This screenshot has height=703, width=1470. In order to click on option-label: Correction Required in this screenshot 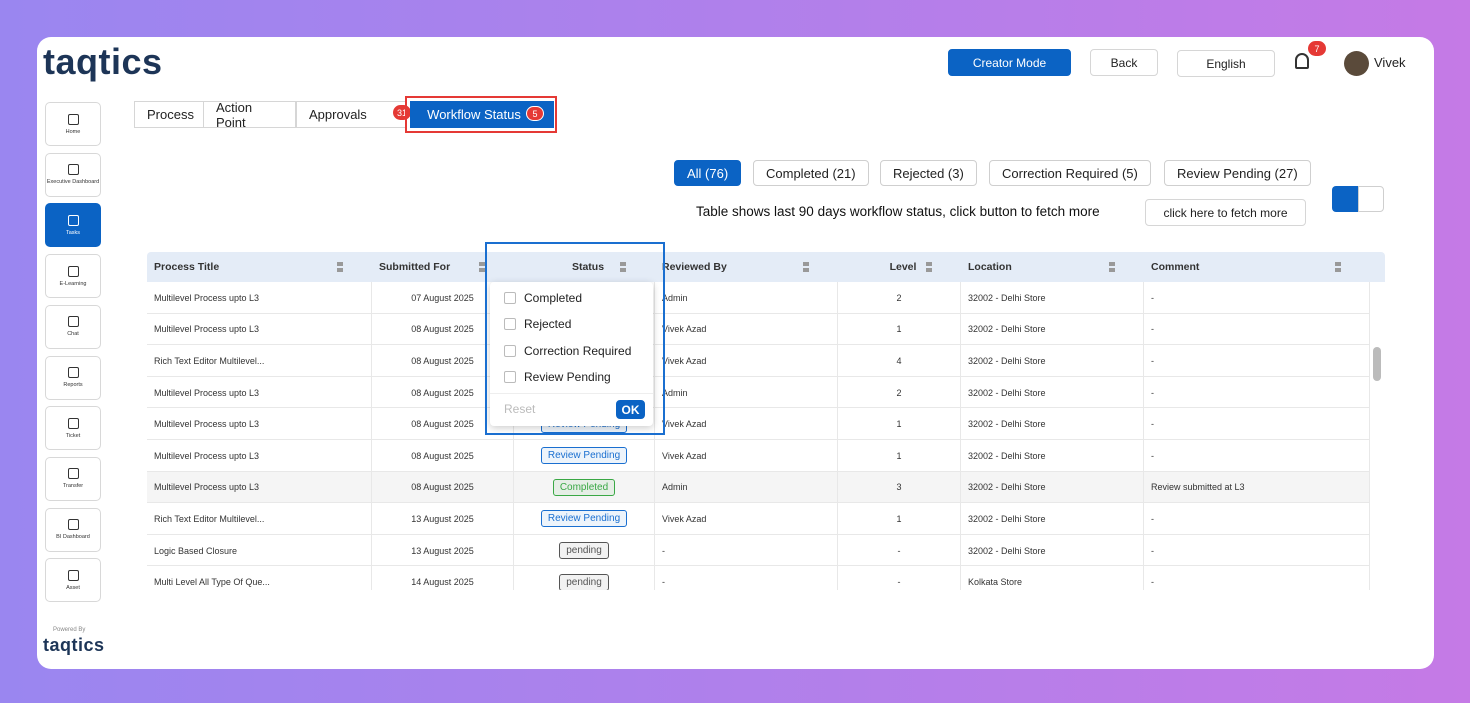, I will do `click(578, 350)`.